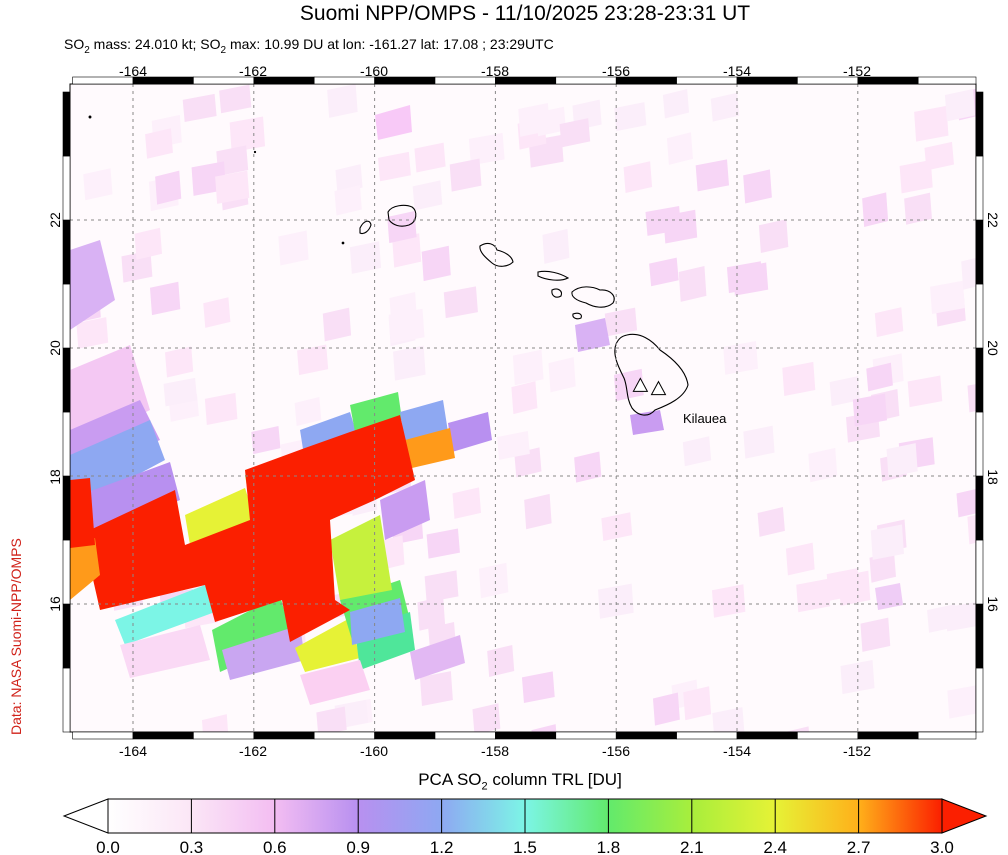 The height and width of the screenshot is (855, 1008). Describe the element at coordinates (450, 779) in the screenshot. I see `colorbar-title-prefix: PCA SO` at that location.